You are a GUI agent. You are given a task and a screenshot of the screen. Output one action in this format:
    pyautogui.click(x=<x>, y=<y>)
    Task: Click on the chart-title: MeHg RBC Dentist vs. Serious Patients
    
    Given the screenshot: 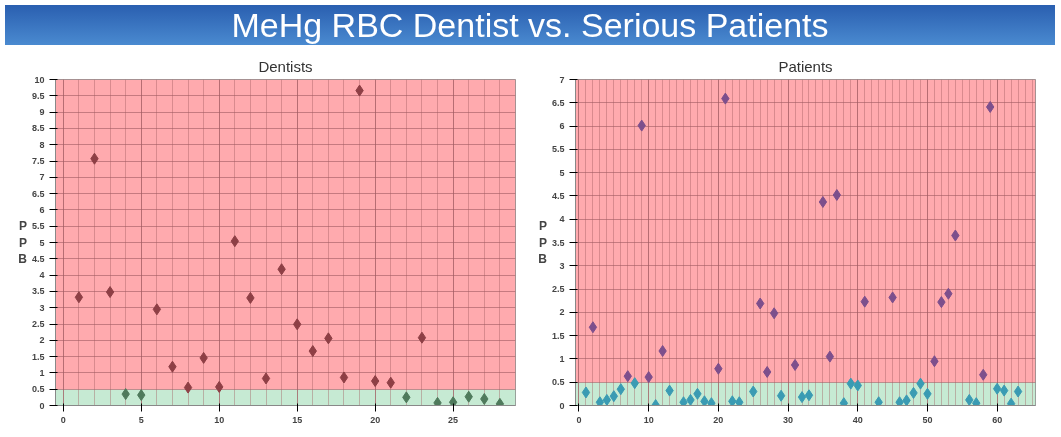 What is the action you would take?
    pyautogui.click(x=530, y=25)
    